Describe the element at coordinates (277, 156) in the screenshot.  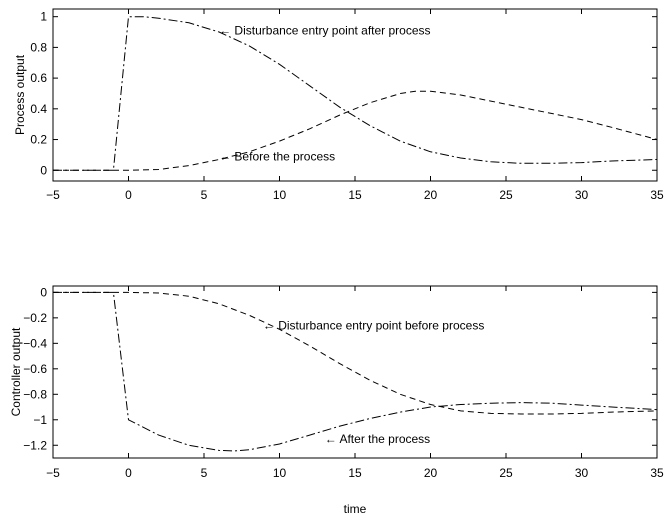
I see `annotation-label: ← Before the process` at that location.